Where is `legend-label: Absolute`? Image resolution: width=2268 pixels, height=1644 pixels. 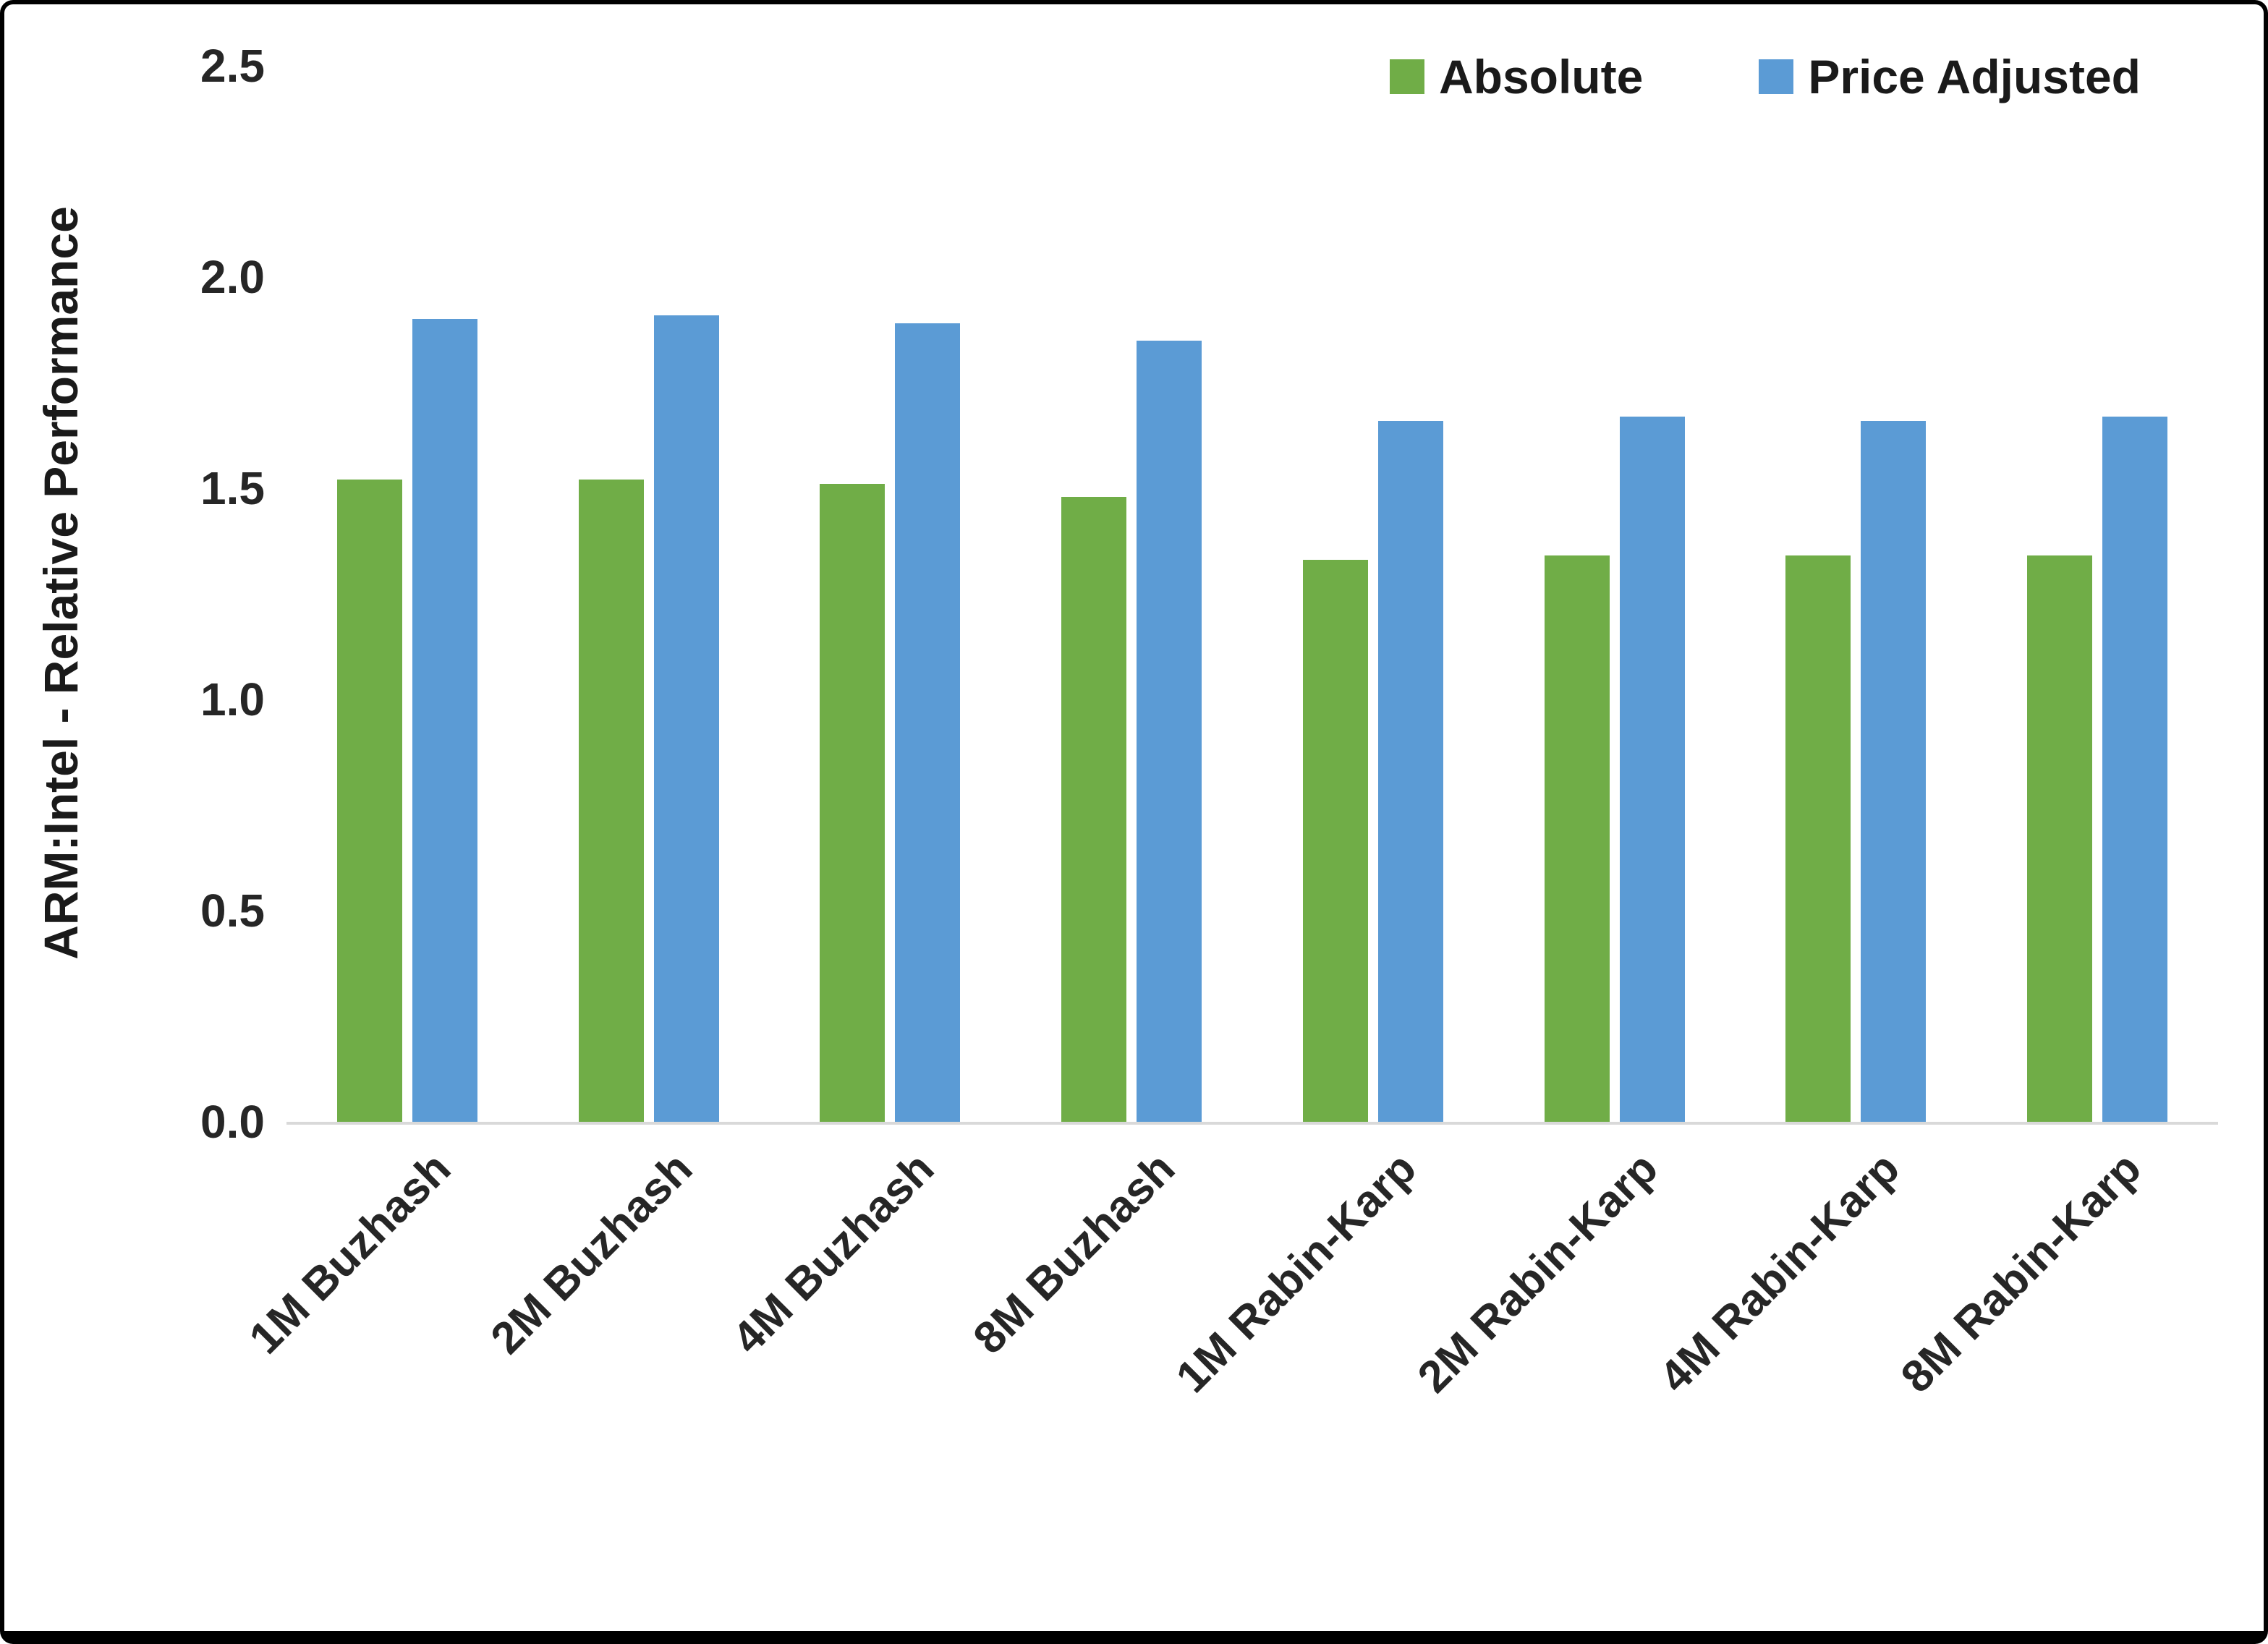 legend-label: Absolute is located at coordinates (1541, 76).